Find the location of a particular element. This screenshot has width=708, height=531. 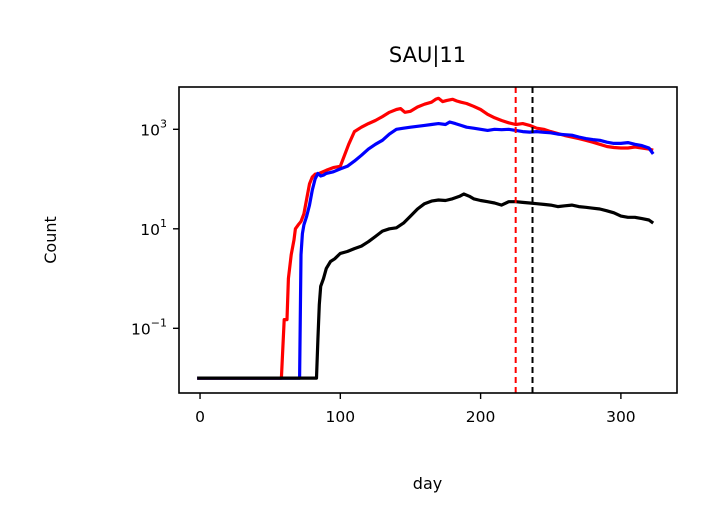

y-tick-label: 10⁻¹ is located at coordinates (149, 327).